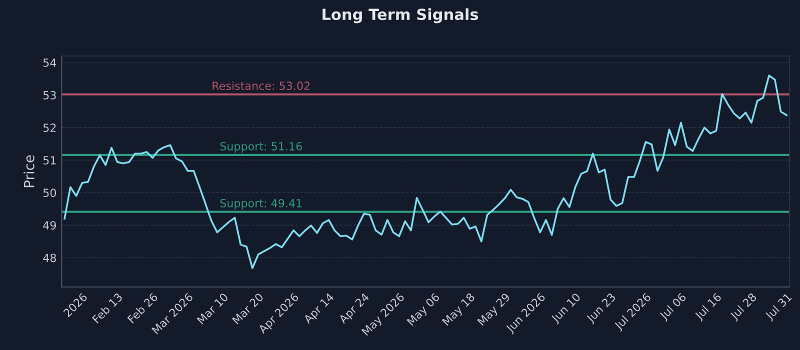  Describe the element at coordinates (743, 307) in the screenshot. I see `x-tick-label: Jul 28` at that location.